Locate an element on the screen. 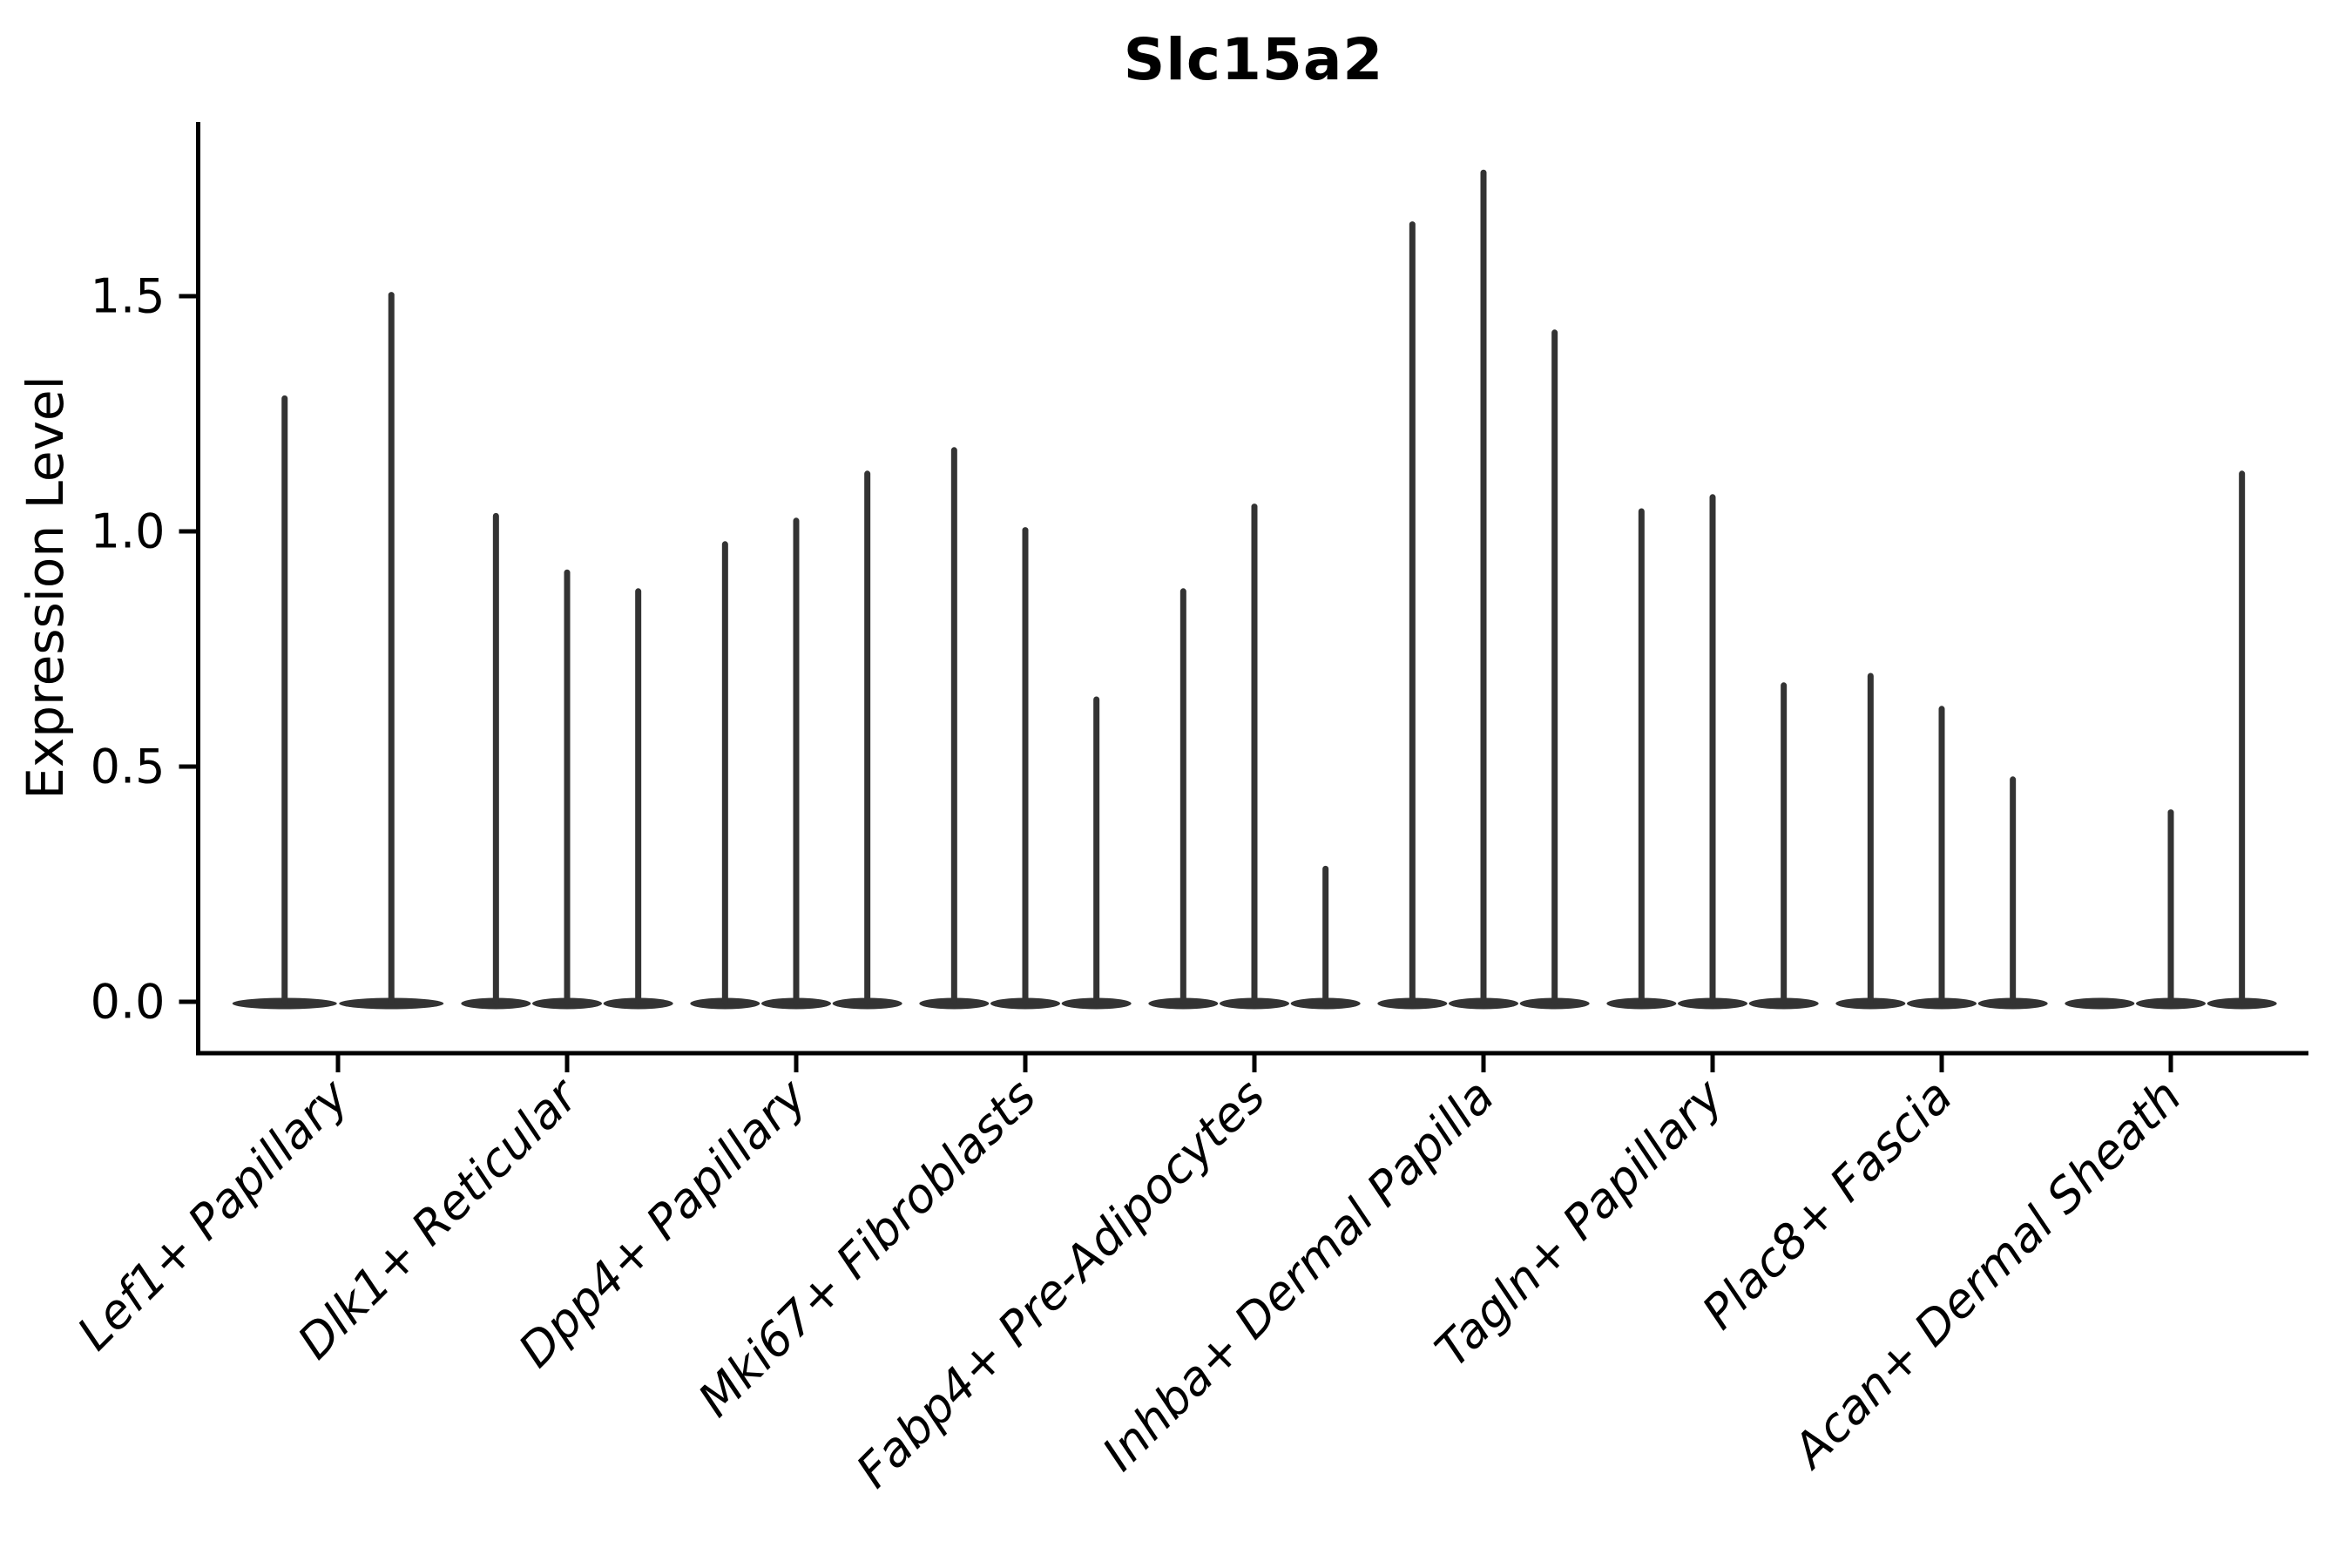 The height and width of the screenshot is (1568, 2352). y-axis-label: Expression Level is located at coordinates (45, 587).